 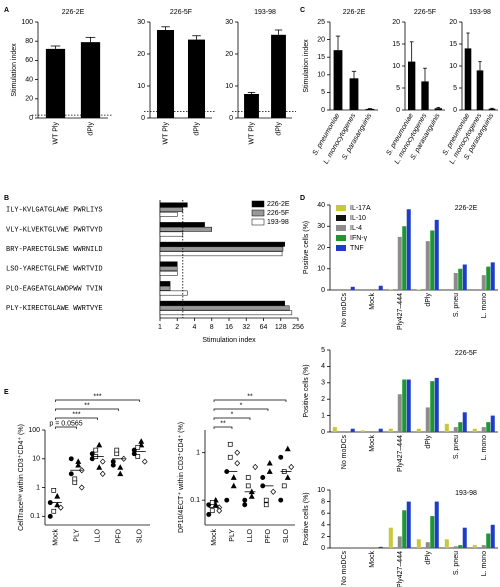 I want to click on x-tick-label: 32, so click(x=246, y=327).